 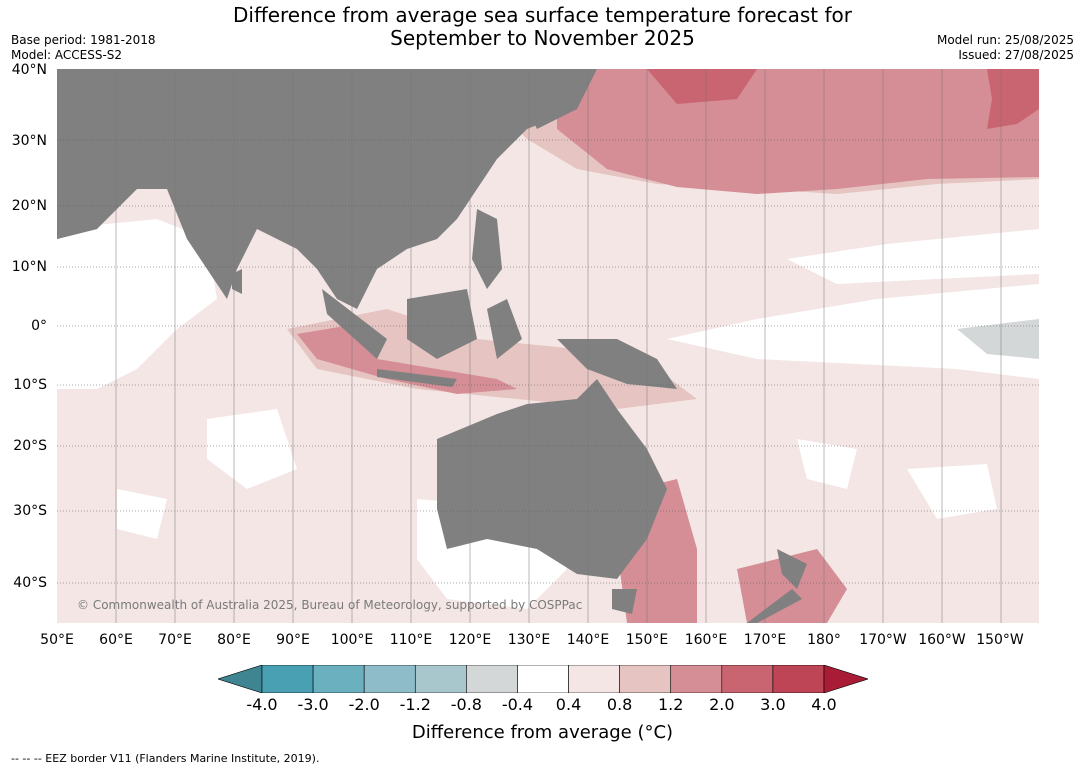 What do you see at coordinates (487, 249) in the screenshot?
I see `land-philippines` at bounding box center [487, 249].